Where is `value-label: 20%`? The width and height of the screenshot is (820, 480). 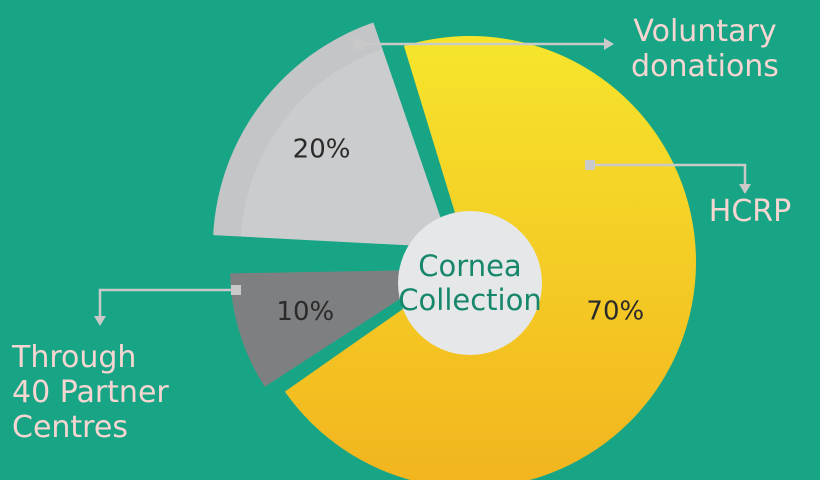
value-label: 20% is located at coordinates (322, 150).